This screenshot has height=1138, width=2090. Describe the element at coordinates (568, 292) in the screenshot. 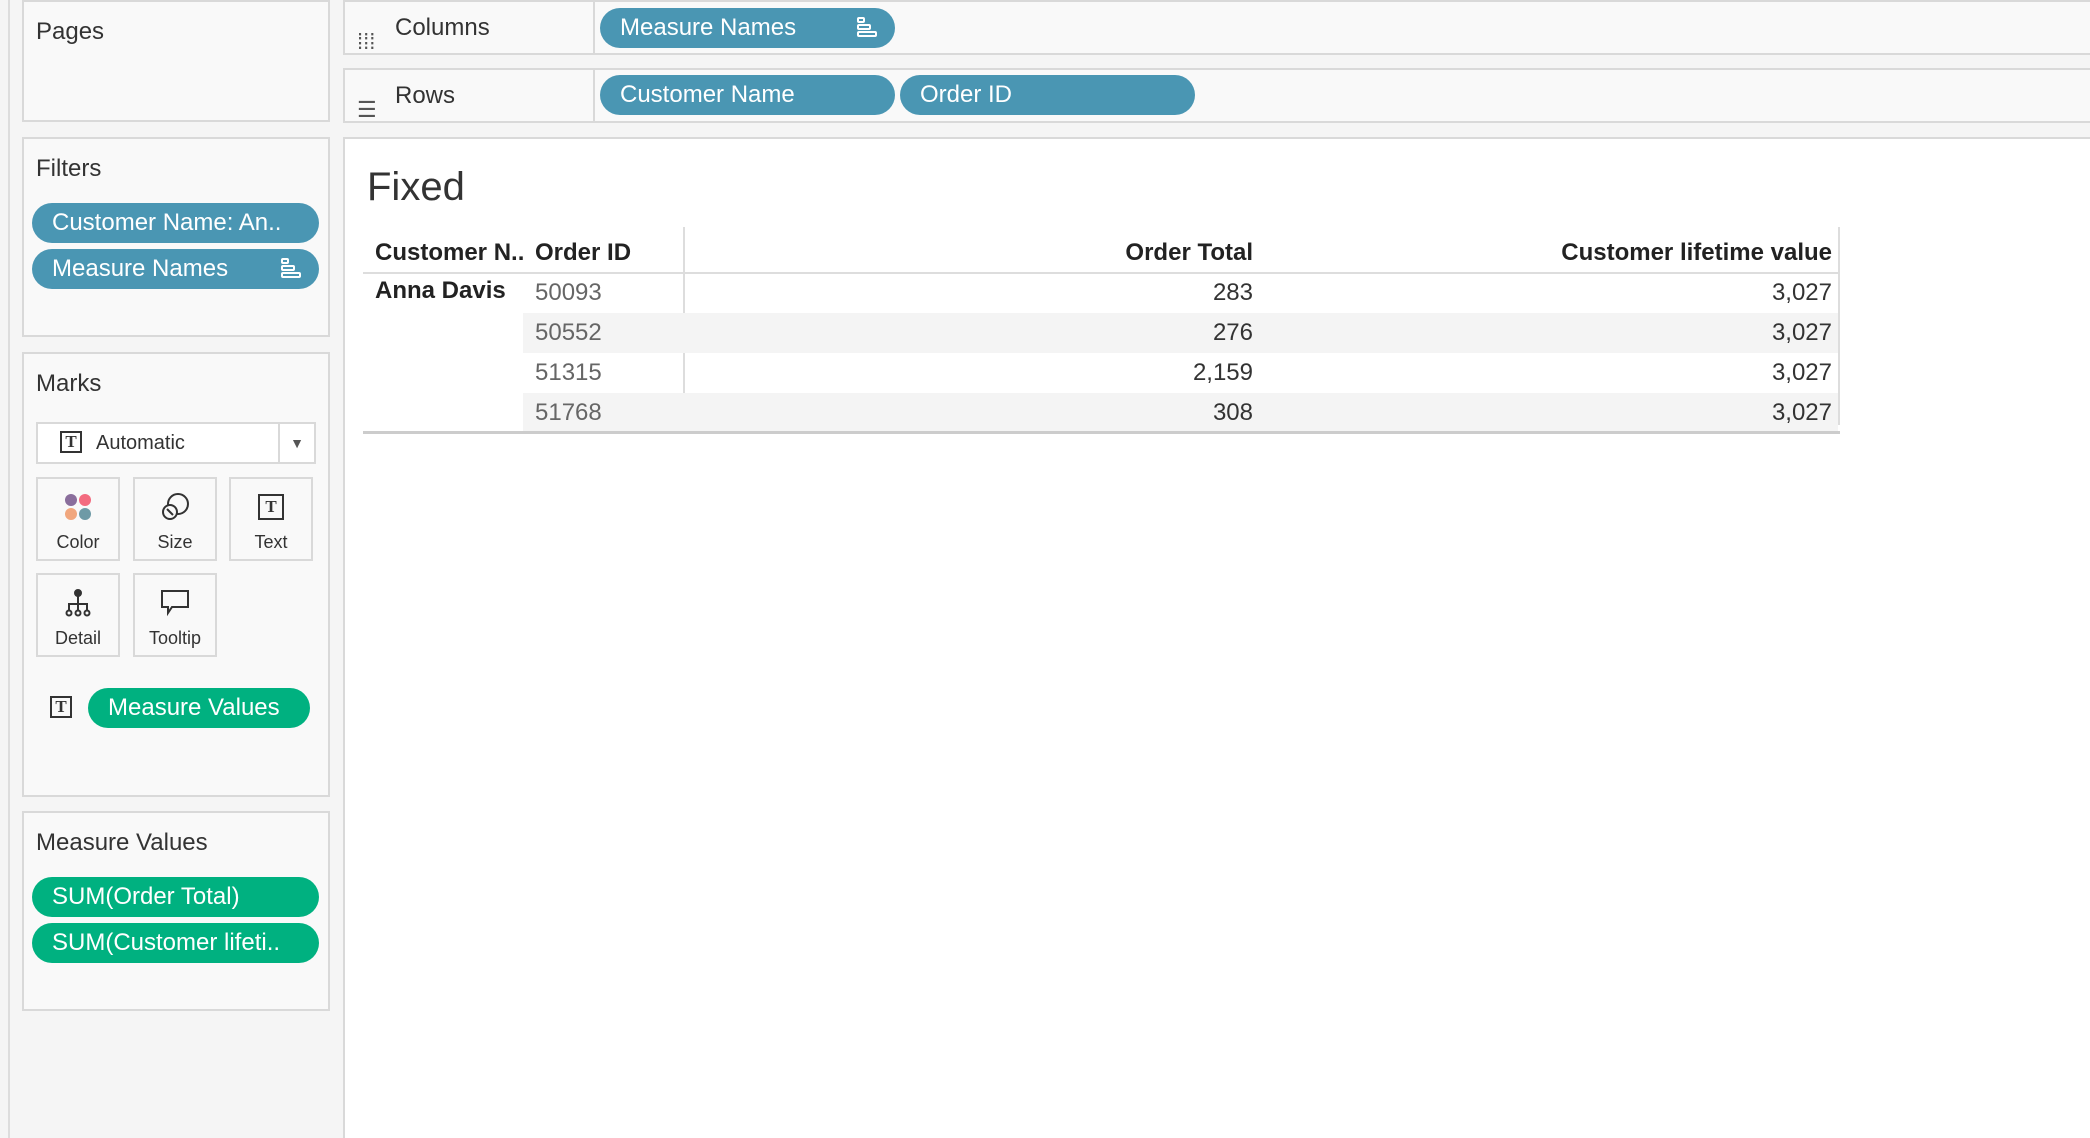

I see `order-id-cell: 50093` at that location.